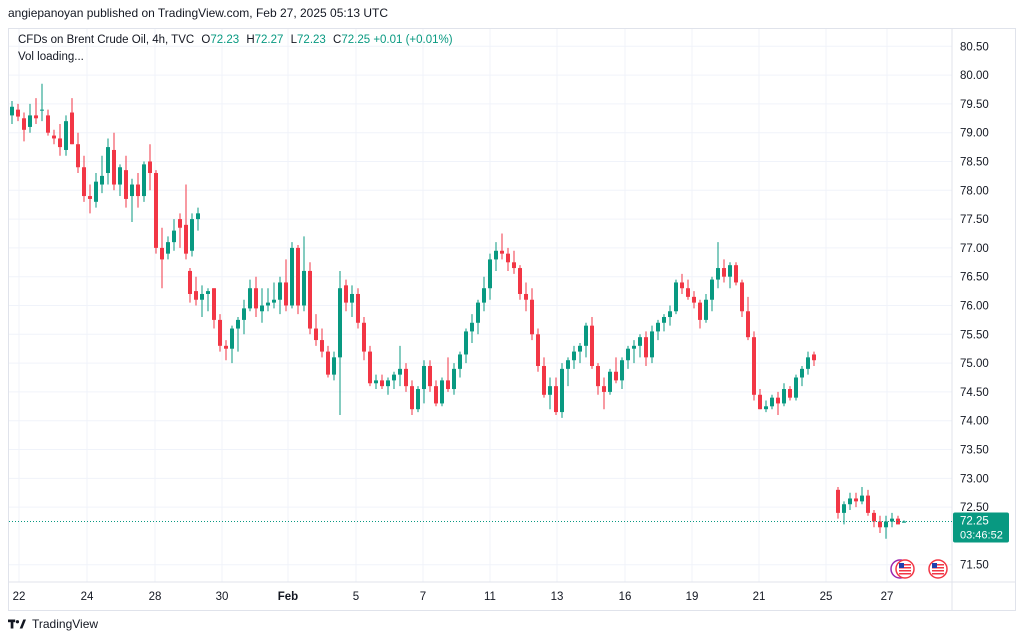 The width and height of the screenshot is (1024, 641). What do you see at coordinates (625, 597) in the screenshot?
I see `x-tick-label: 16` at bounding box center [625, 597].